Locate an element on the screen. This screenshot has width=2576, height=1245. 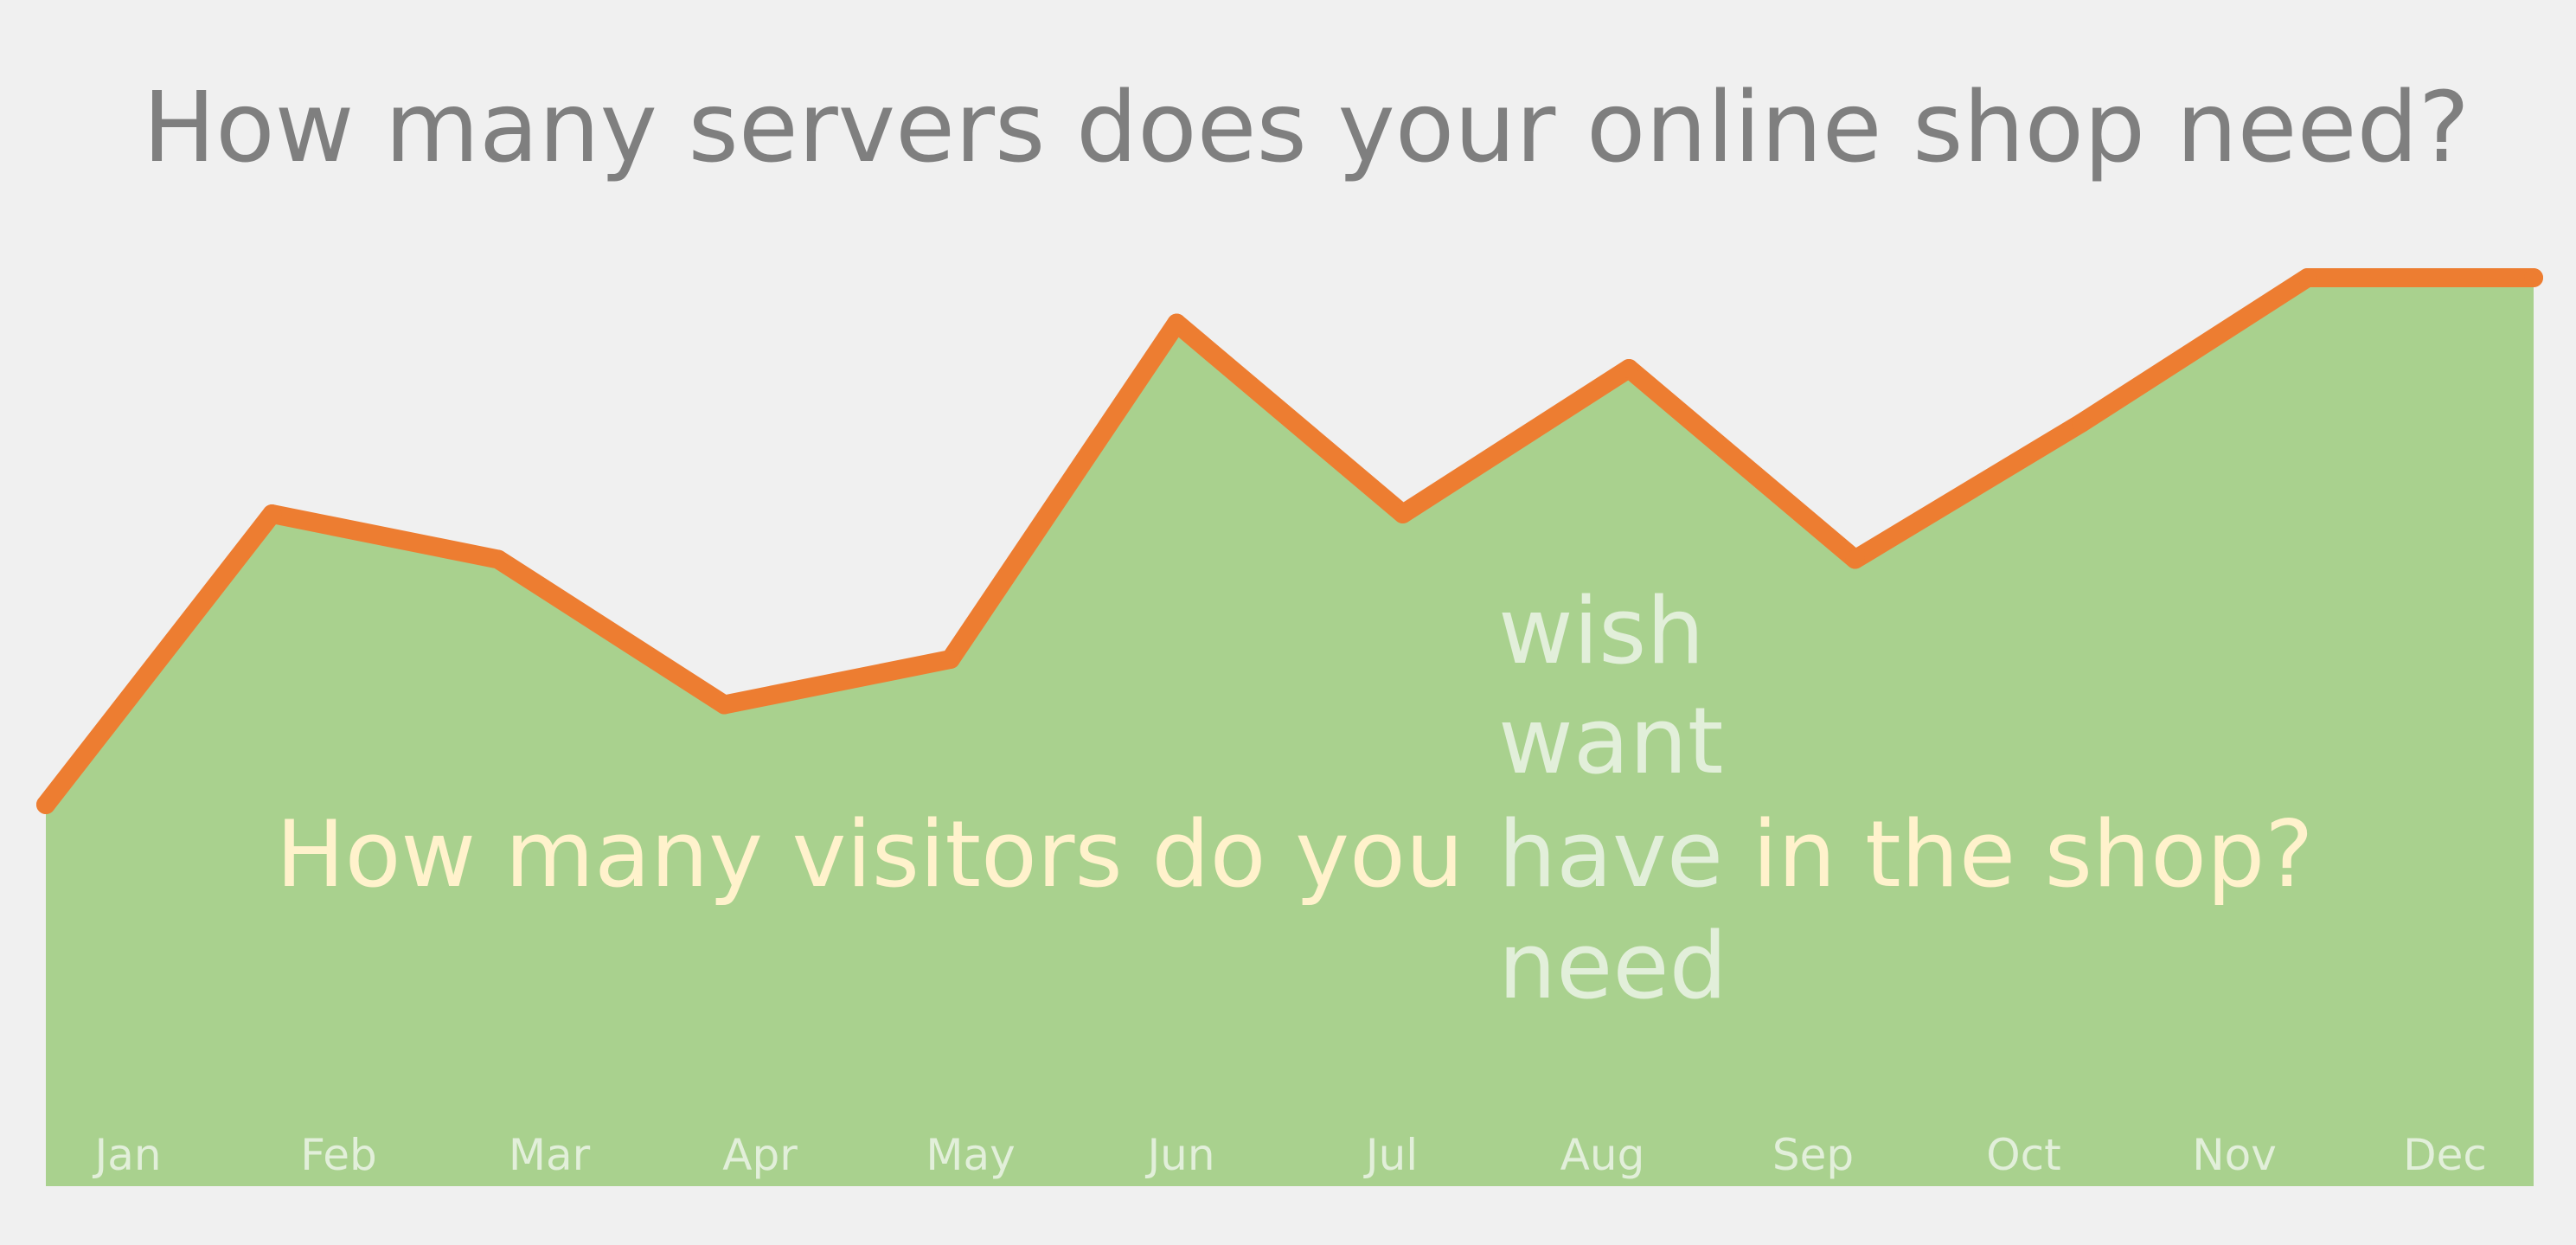
annotation-prefix: How many visitors do you is located at coordinates (870, 855).